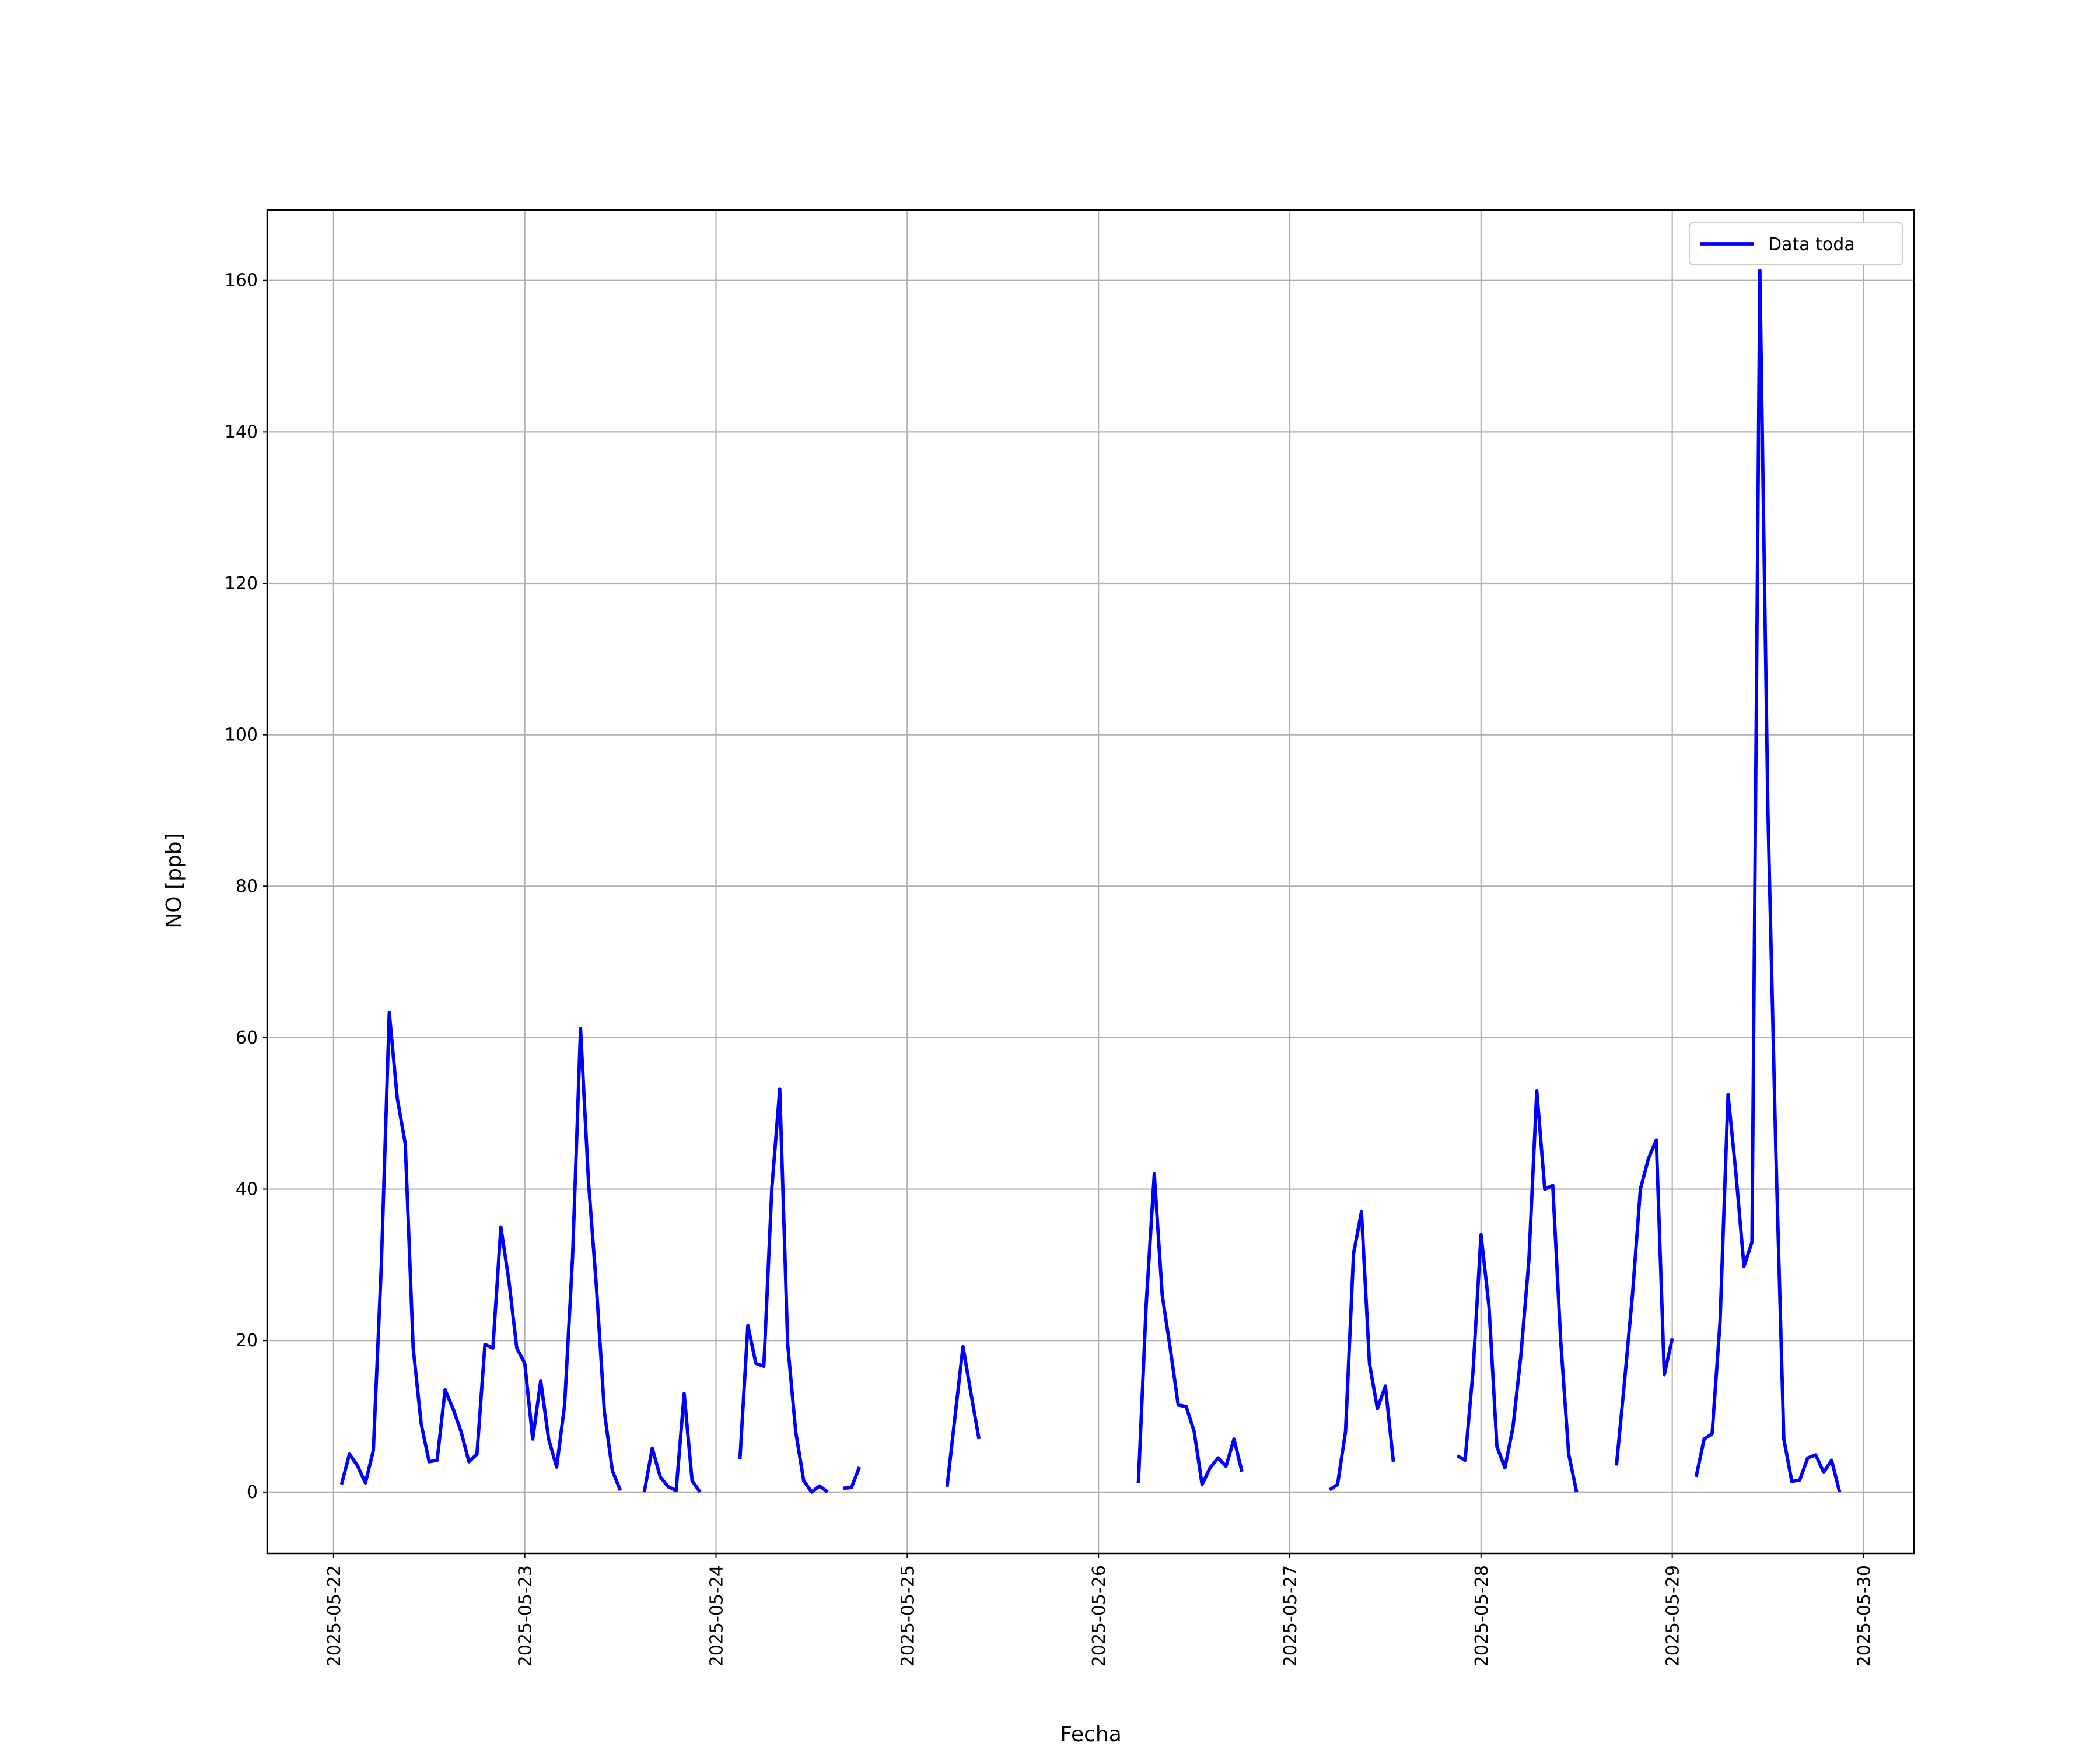 This screenshot has width=2100, height=1750. What do you see at coordinates (247, 1038) in the screenshot?
I see `y-tick-label: 60` at bounding box center [247, 1038].